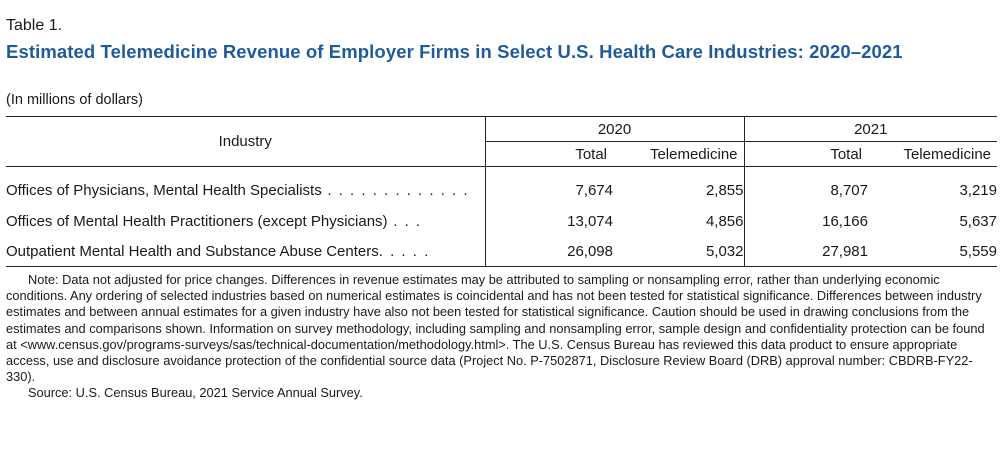  What do you see at coordinates (978, 190) in the screenshot?
I see `value-cell: 3,219` at bounding box center [978, 190].